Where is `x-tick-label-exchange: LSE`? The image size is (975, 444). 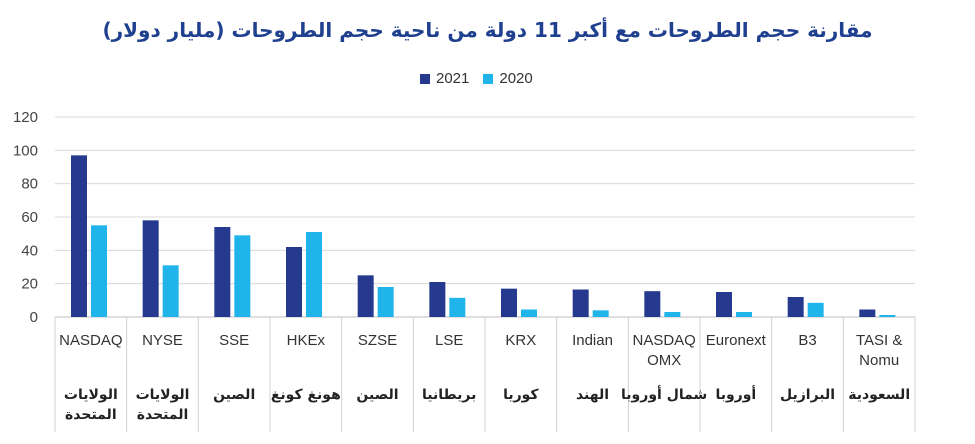
x-tick-label-exchange: LSE is located at coordinates (449, 340).